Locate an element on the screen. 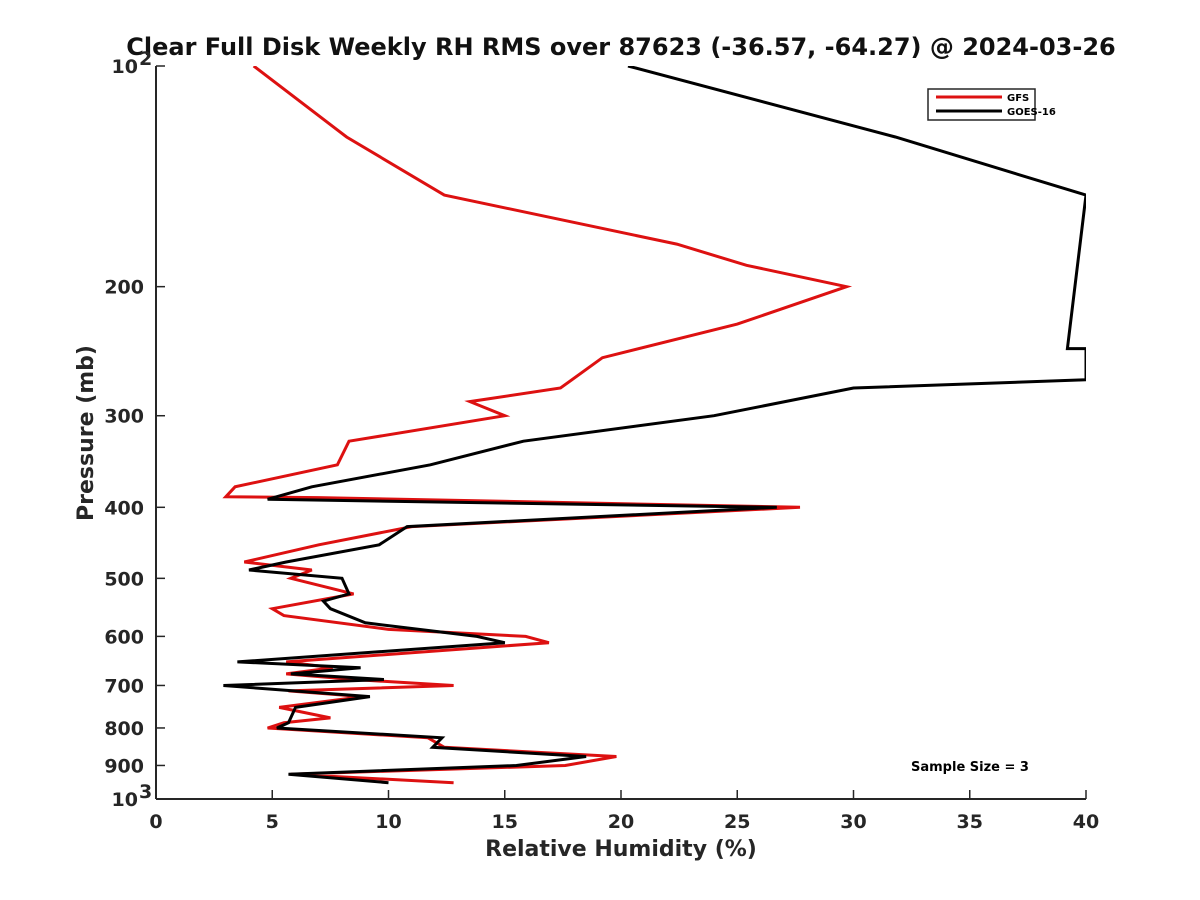 The image size is (1200, 900). legend: GFS GOES-16 is located at coordinates (991, 104).